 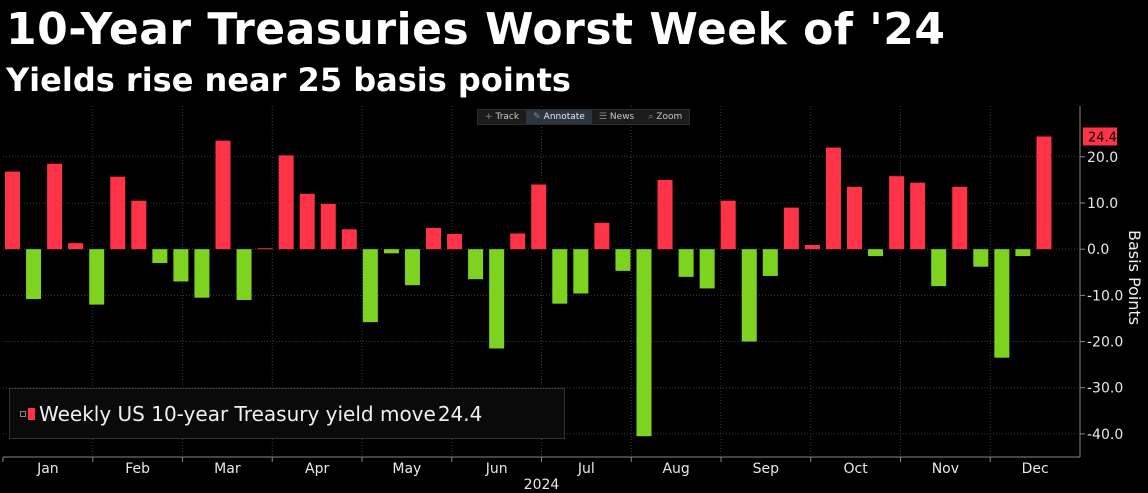 What do you see at coordinates (317, 469) in the screenshot?
I see `x-tick-label: Apr` at bounding box center [317, 469].